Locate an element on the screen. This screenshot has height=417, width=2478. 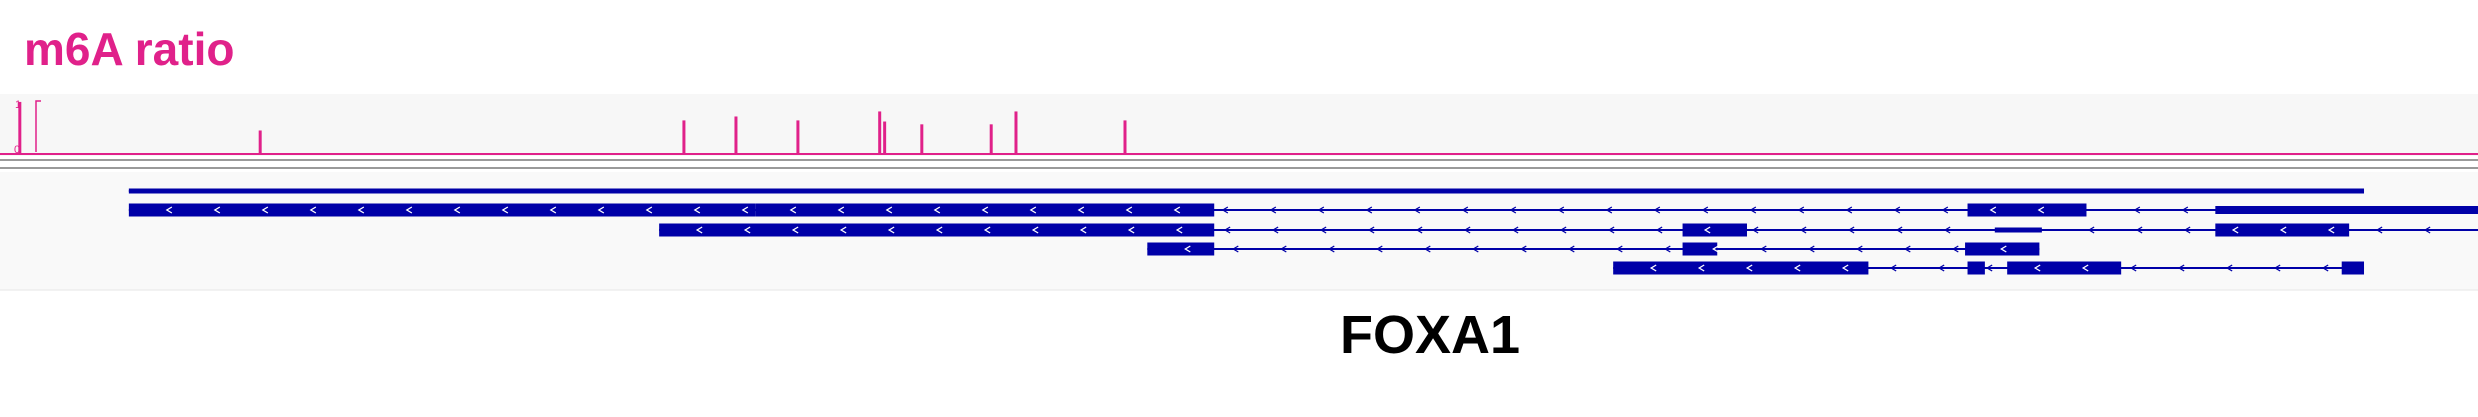
track-title: m6A ratio is located at coordinates (129, 49).